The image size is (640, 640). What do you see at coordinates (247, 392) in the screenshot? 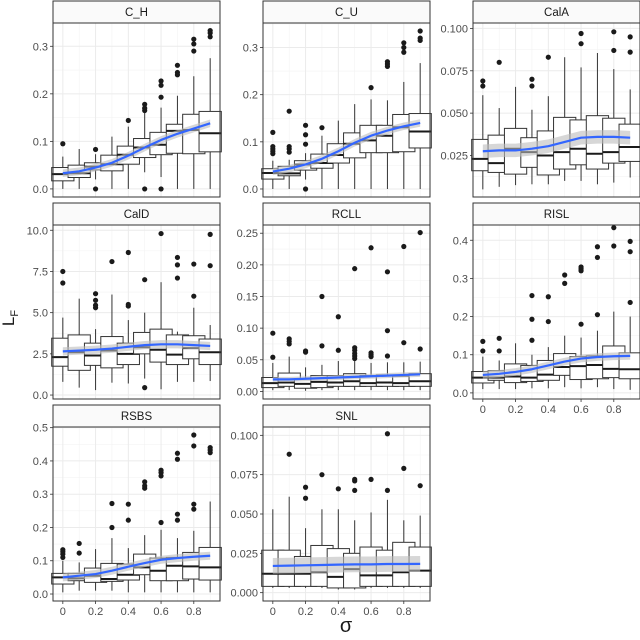
I see `y-tick-label: 0.00` at bounding box center [247, 392].